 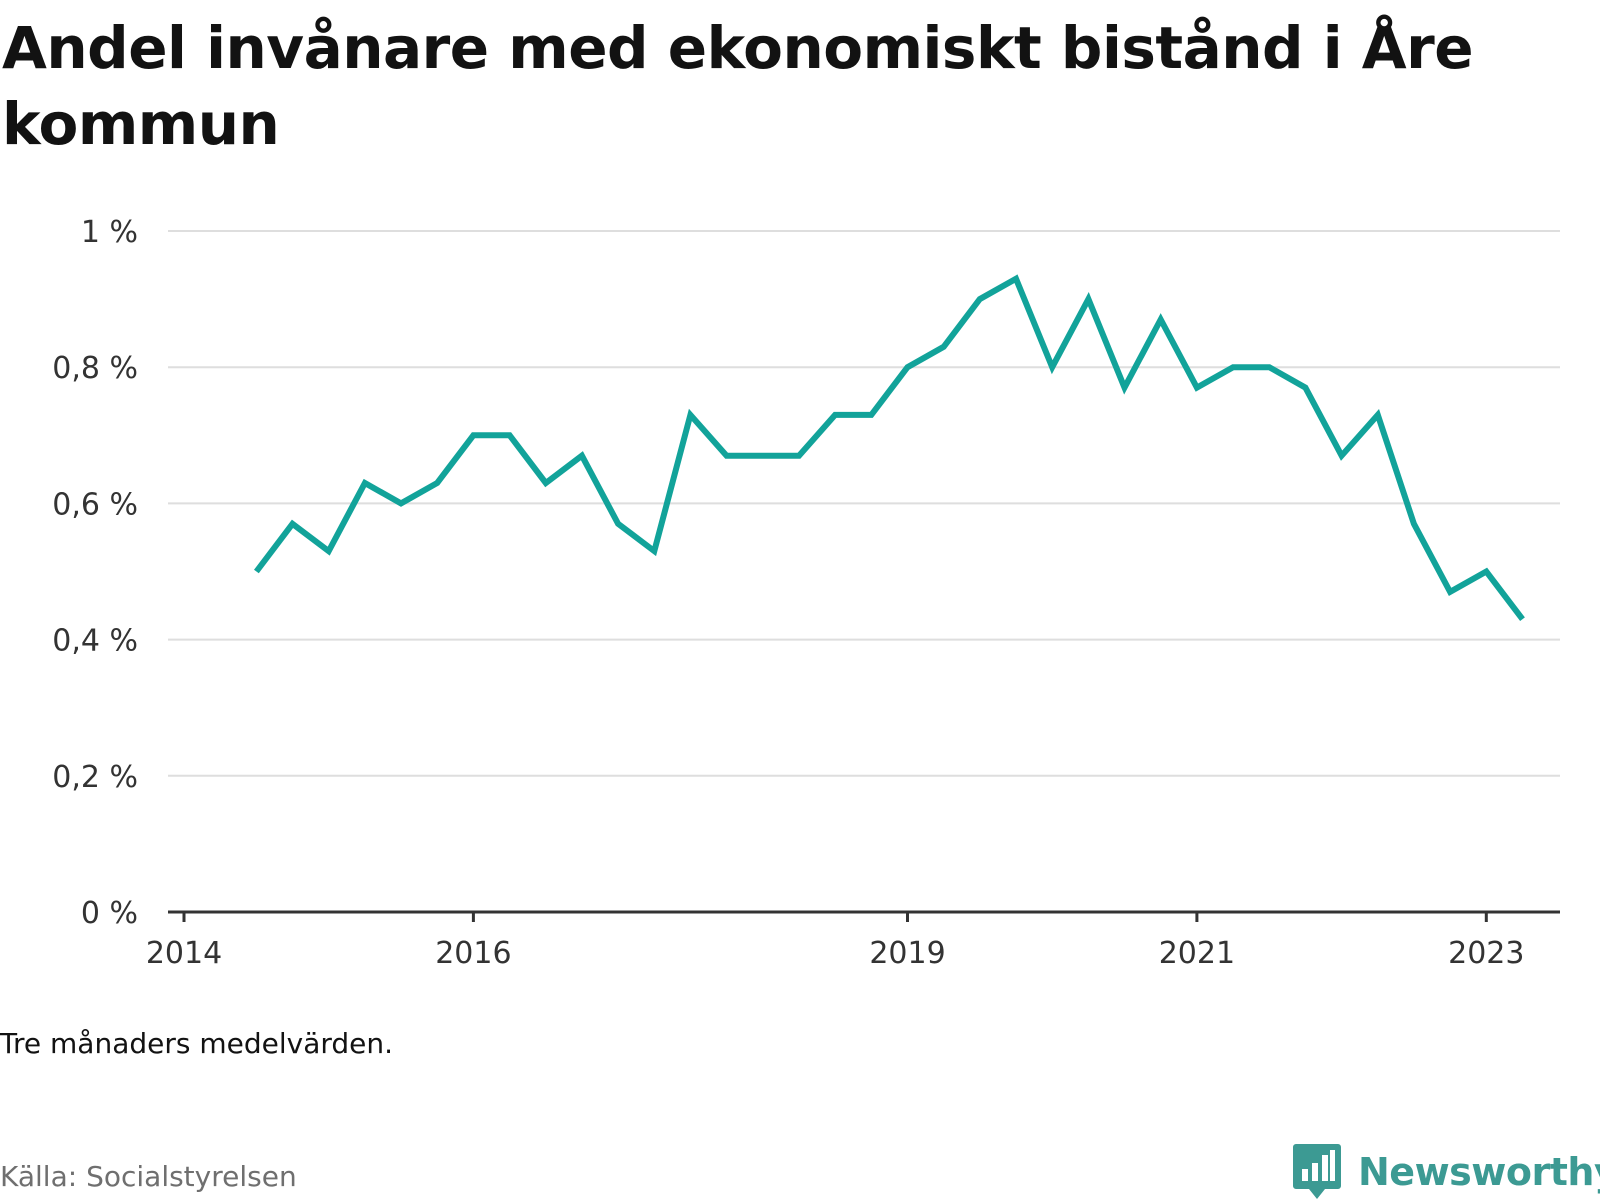 What do you see at coordinates (109, 232) in the screenshot?
I see `y-tick-label: 1 %` at bounding box center [109, 232].